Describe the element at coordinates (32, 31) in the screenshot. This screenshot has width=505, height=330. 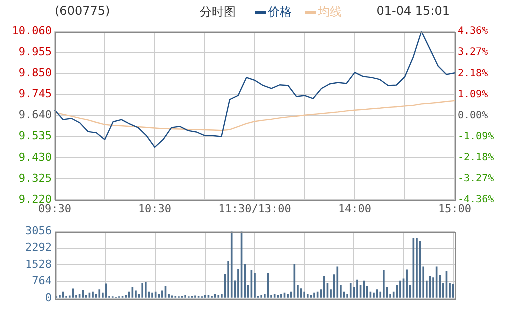
I see `y-tick-label: 10.060` at that location.